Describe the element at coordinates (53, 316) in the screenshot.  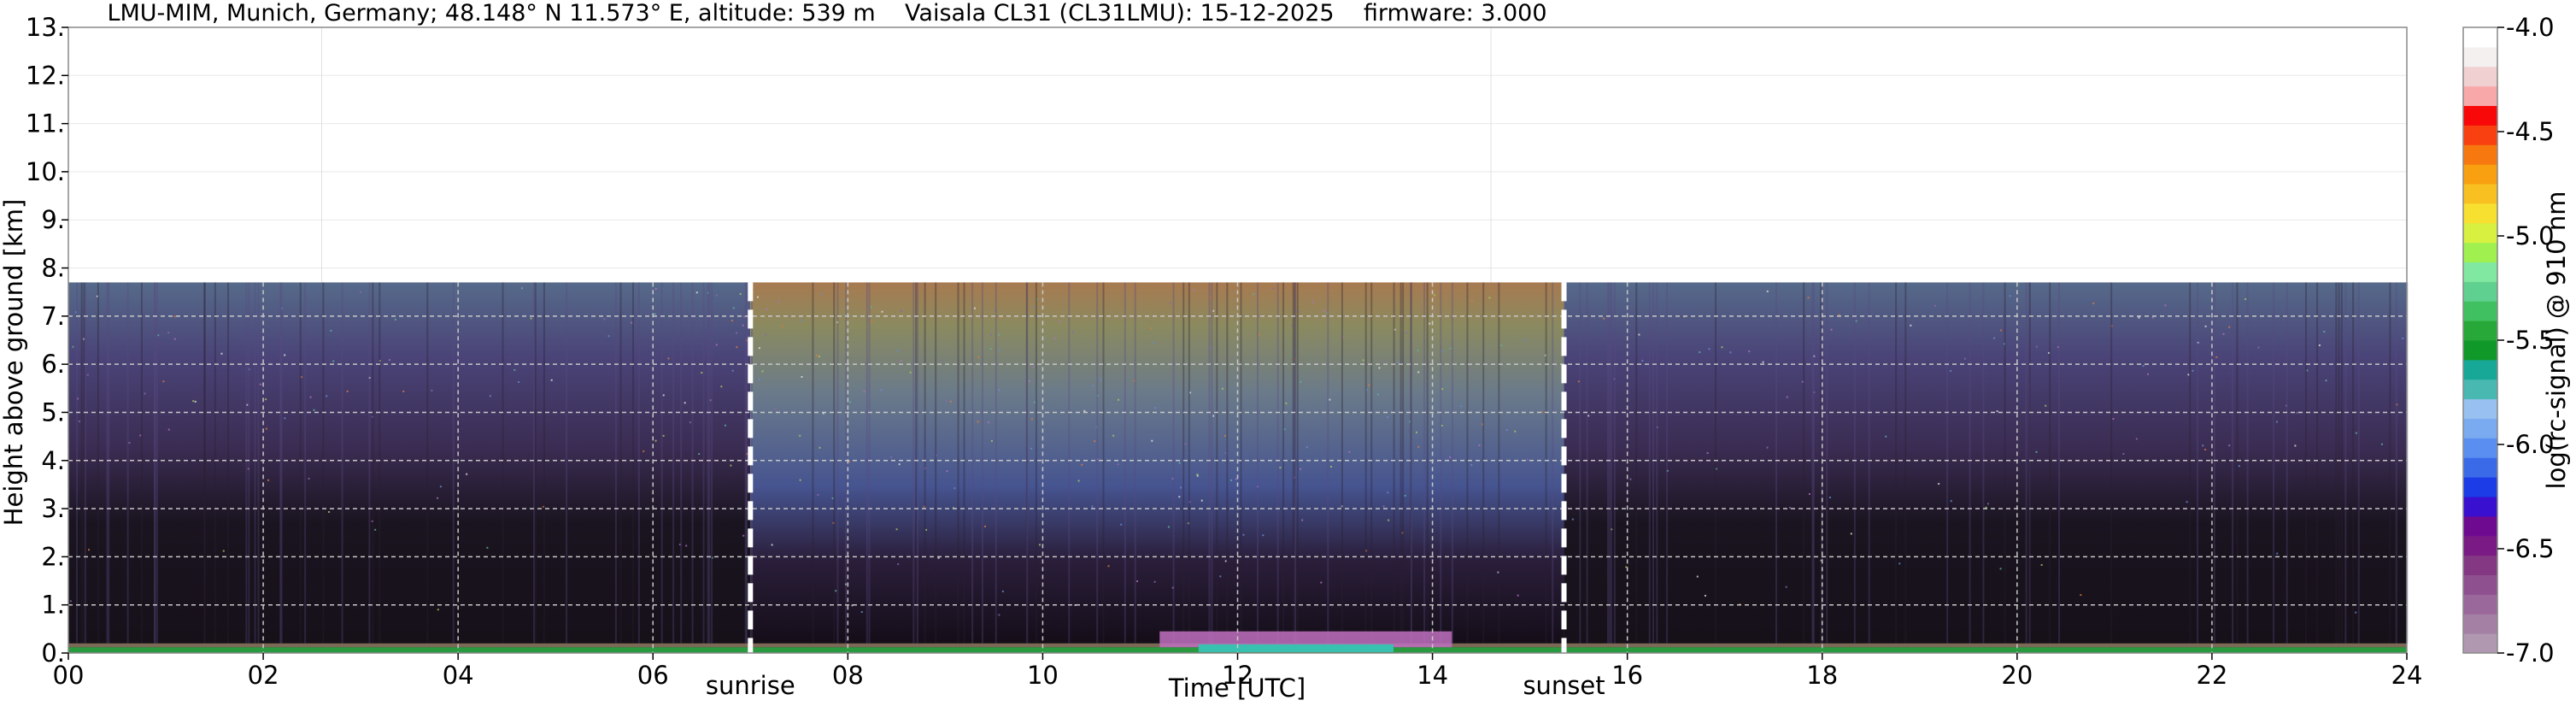
I see `y-tick-label: 7.` at that location.